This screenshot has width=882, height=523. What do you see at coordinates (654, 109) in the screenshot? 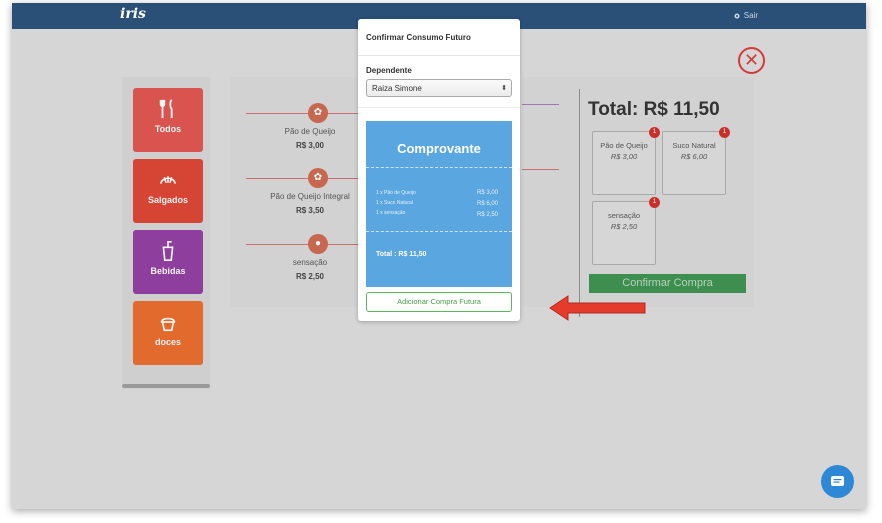
I see `cart-total: Total: R$ 11,50` at bounding box center [654, 109].